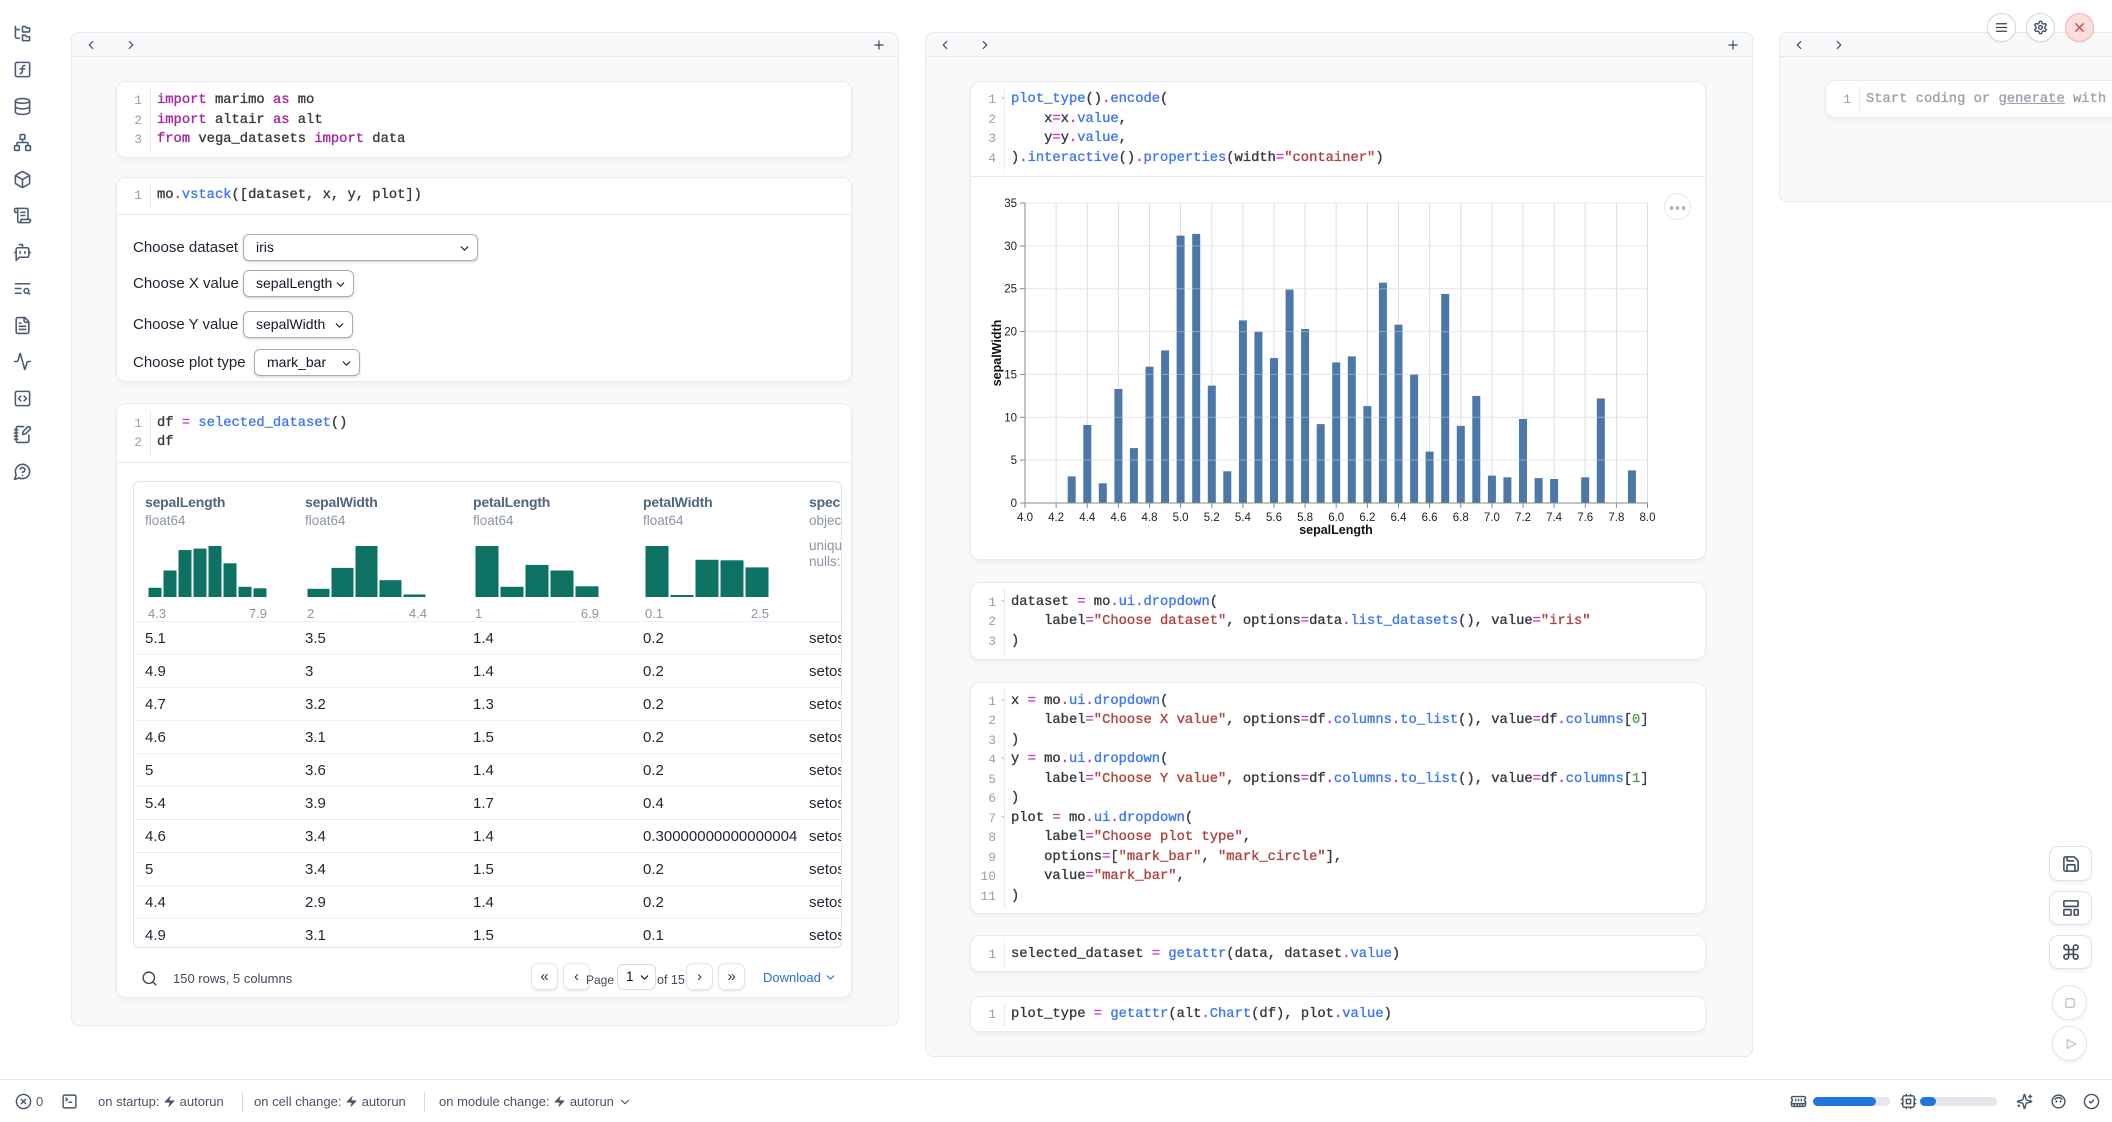  Describe the element at coordinates (1010, 204) in the screenshot. I see `svg-text: 35` at that location.